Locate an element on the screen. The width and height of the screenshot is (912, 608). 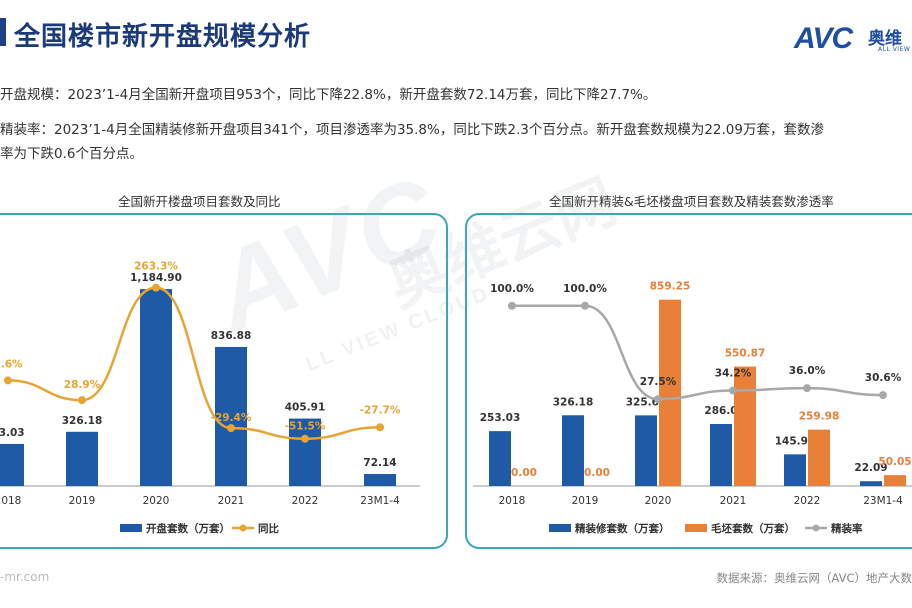
bar-value-label: 72.14 is located at coordinates (379, 463).